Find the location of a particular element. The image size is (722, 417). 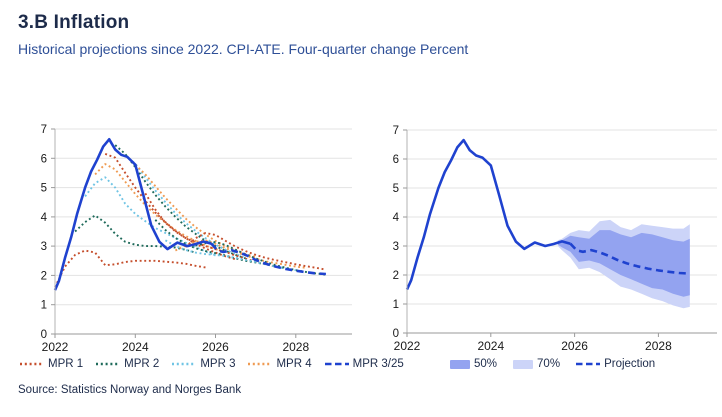

legend-label: MPR 1 is located at coordinates (66, 364).